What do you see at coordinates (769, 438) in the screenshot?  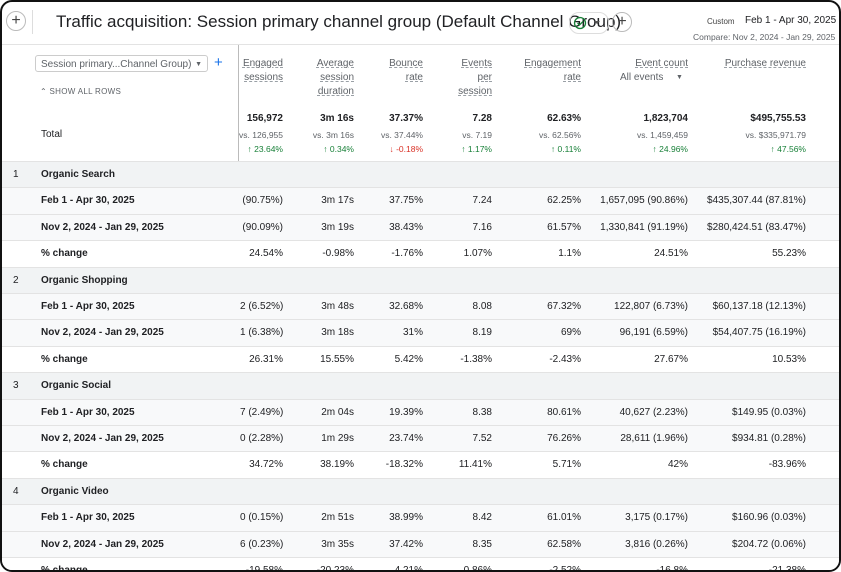 I see `cell-value: $934.81 (0.28%)` at bounding box center [769, 438].